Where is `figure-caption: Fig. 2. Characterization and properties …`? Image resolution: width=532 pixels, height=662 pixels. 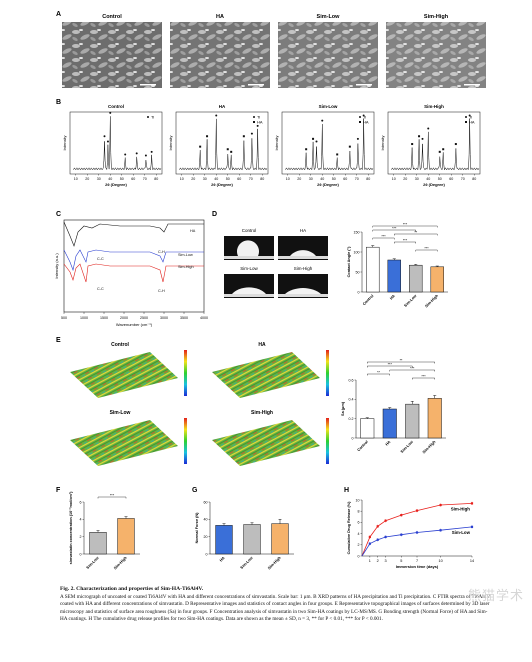 figure-caption: Fig. 2. Characterization and properties … is located at coordinates (275, 604).